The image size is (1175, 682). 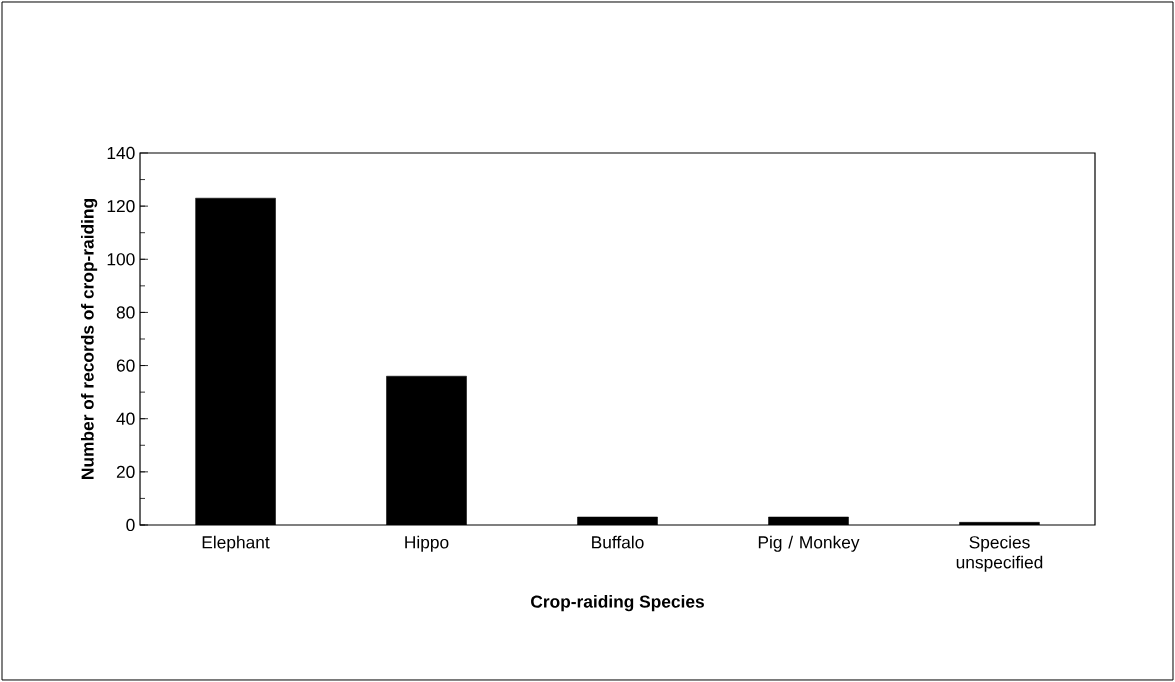 I want to click on y-tick-label: 120, so click(x=121, y=206).